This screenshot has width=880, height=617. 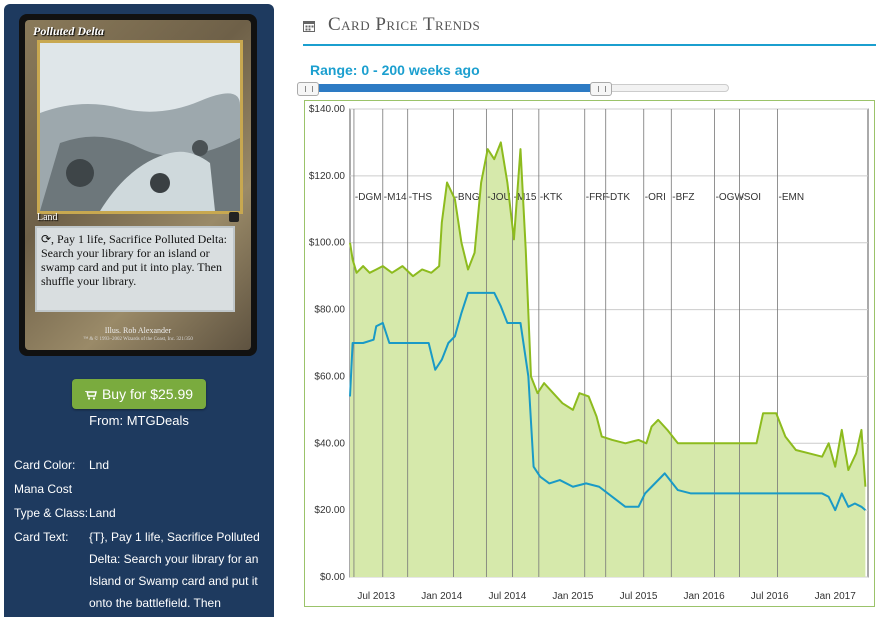 I want to click on set-release-label: -EMN, so click(x=792, y=197).